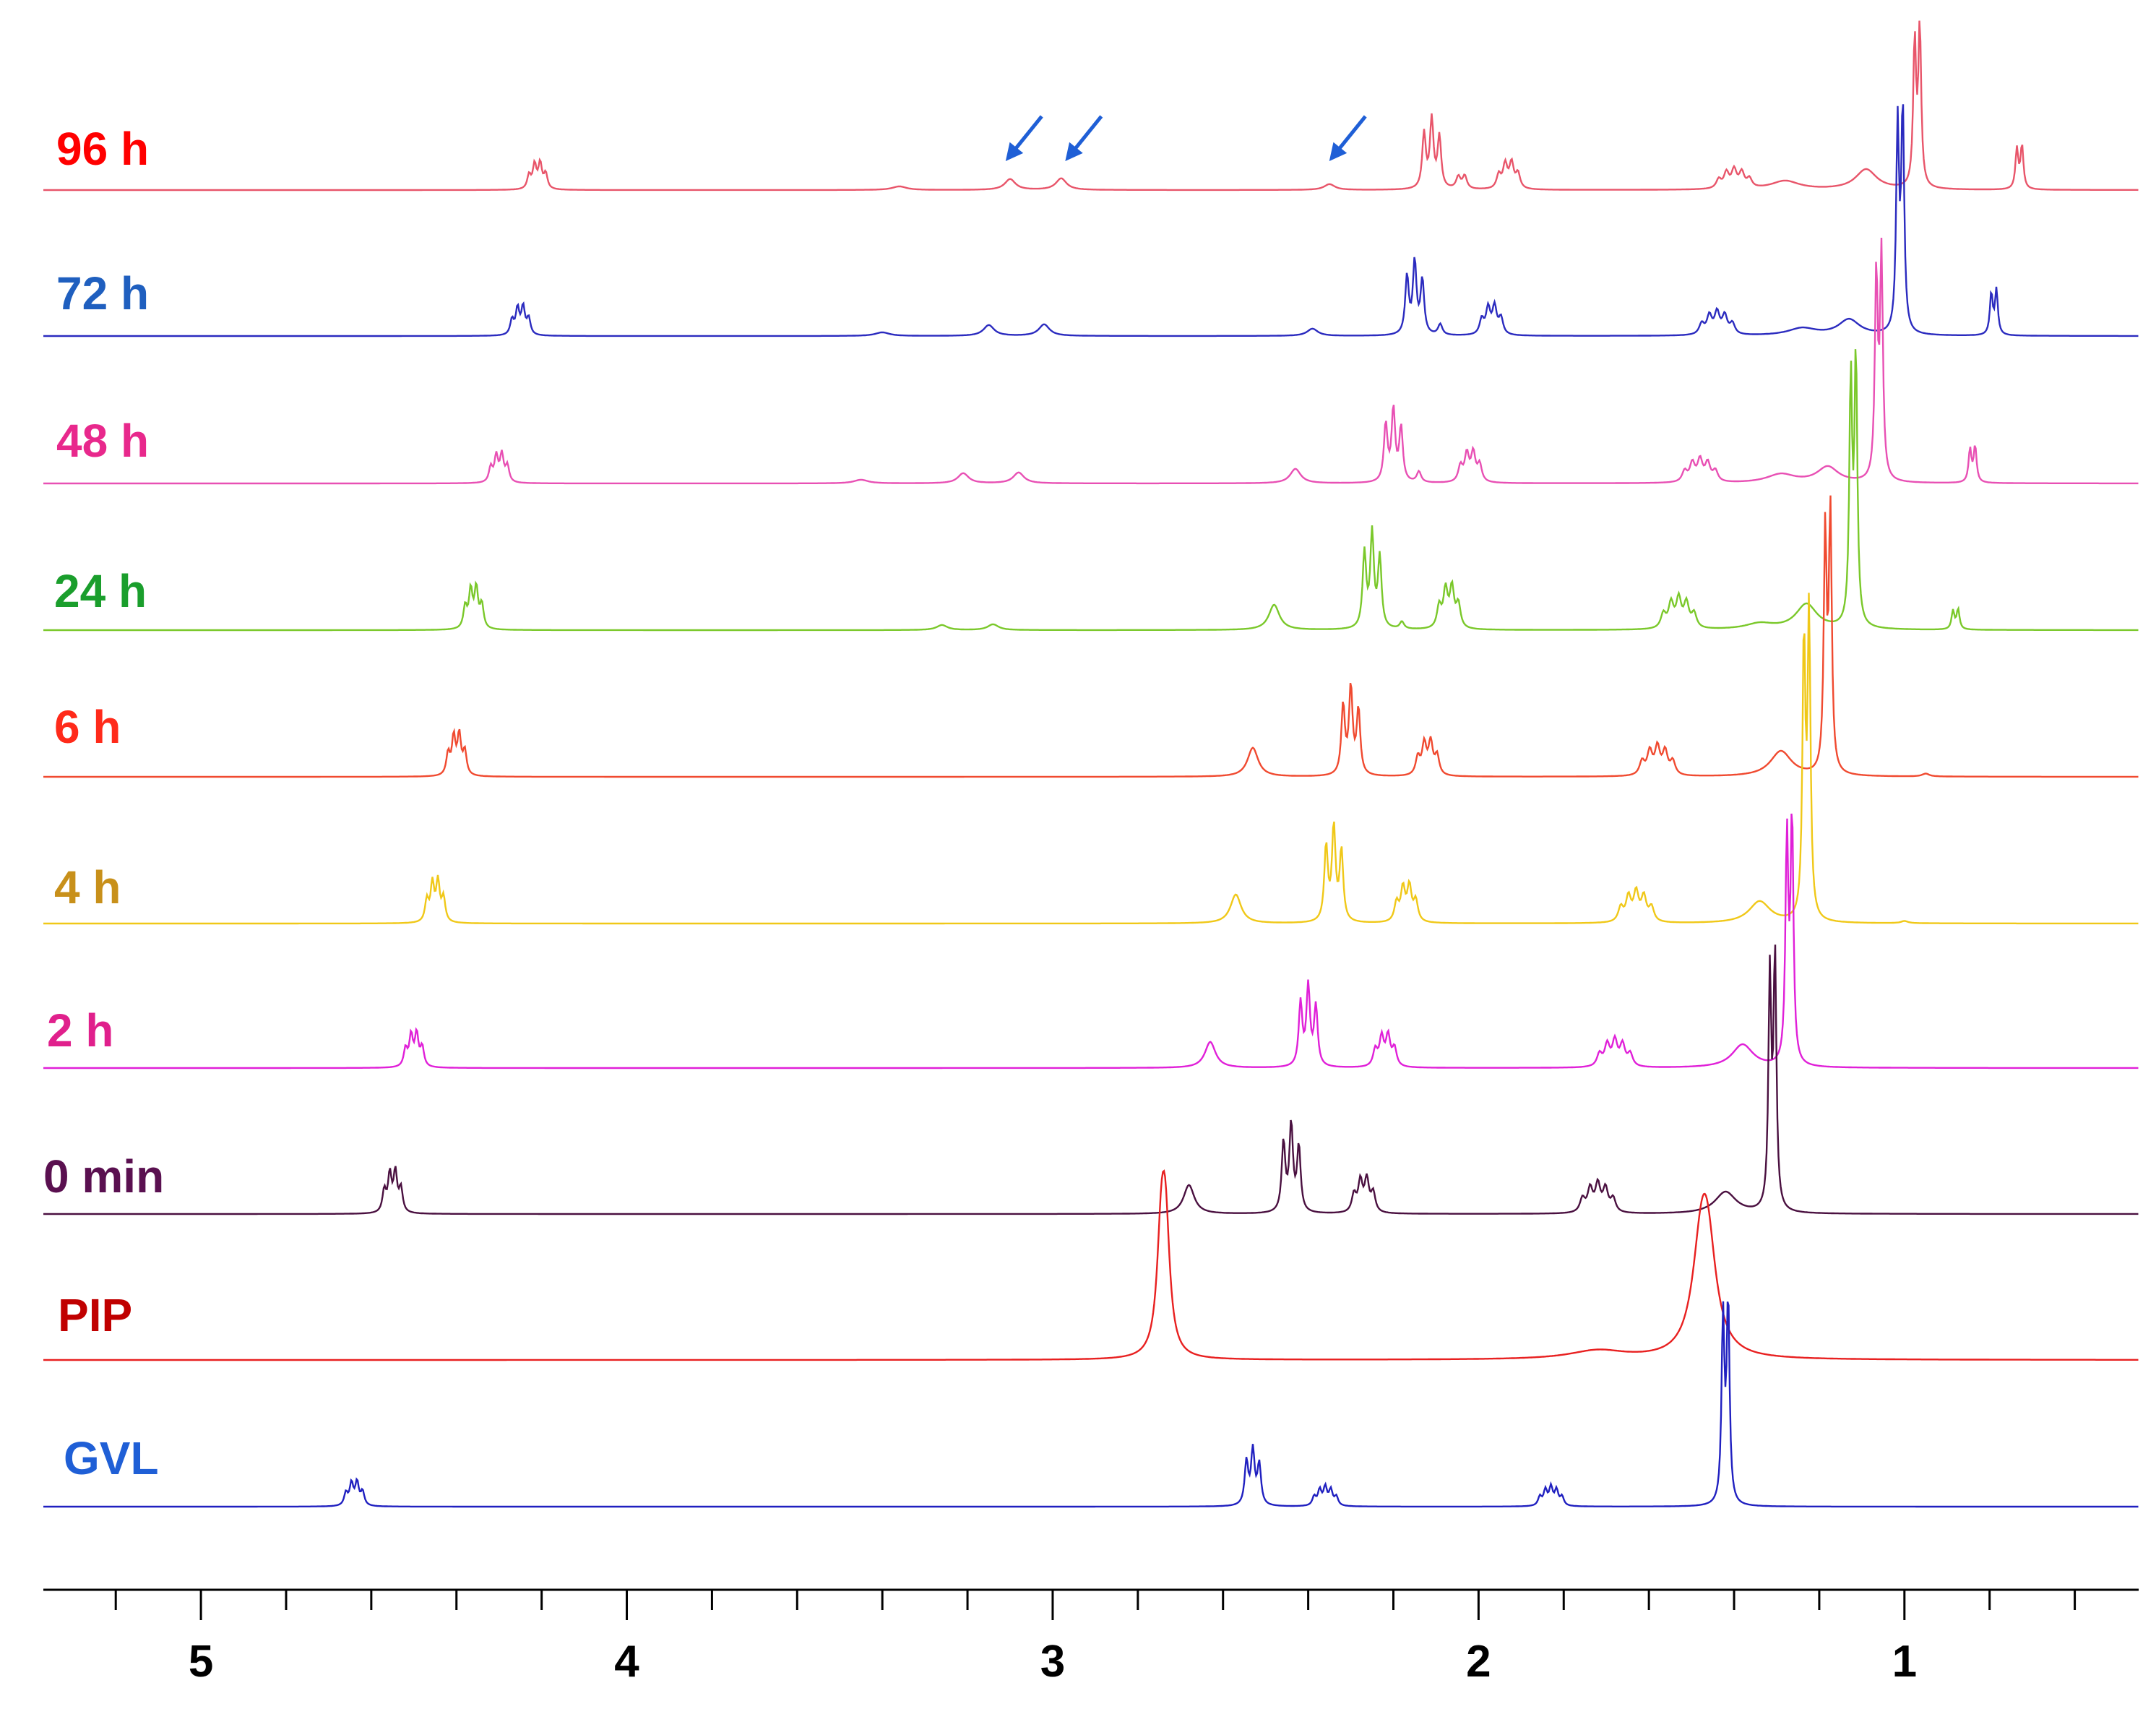 This screenshot has width=2156, height=1709. What do you see at coordinates (111, 1458) in the screenshot?
I see `trace-label-GVL: GVL` at bounding box center [111, 1458].